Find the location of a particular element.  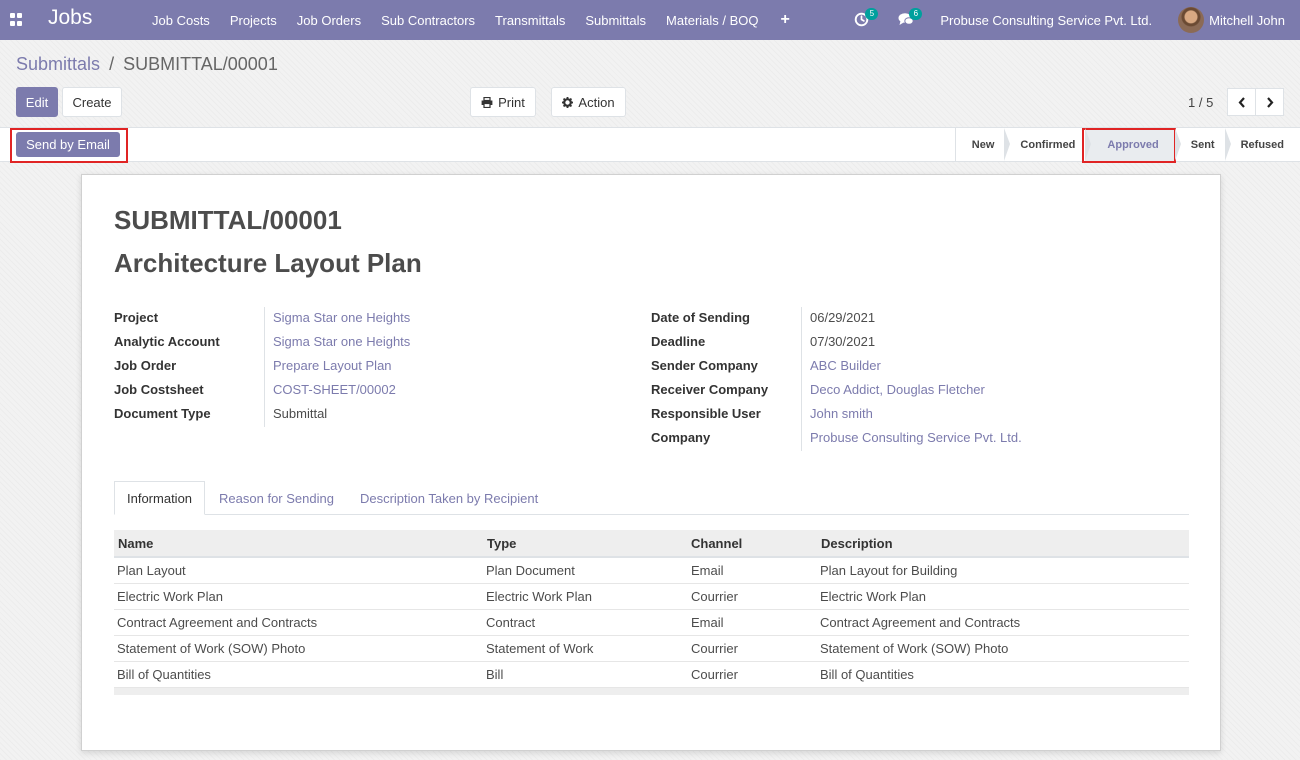

company-link: Probuse Consulting Service Pvt. Ltd. is located at coordinates (916, 437).